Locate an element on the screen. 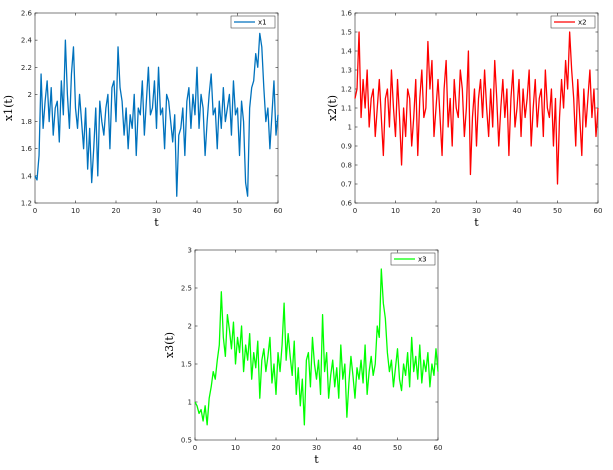  y-tick-label: 2.2 is located at coordinates (26, 68).